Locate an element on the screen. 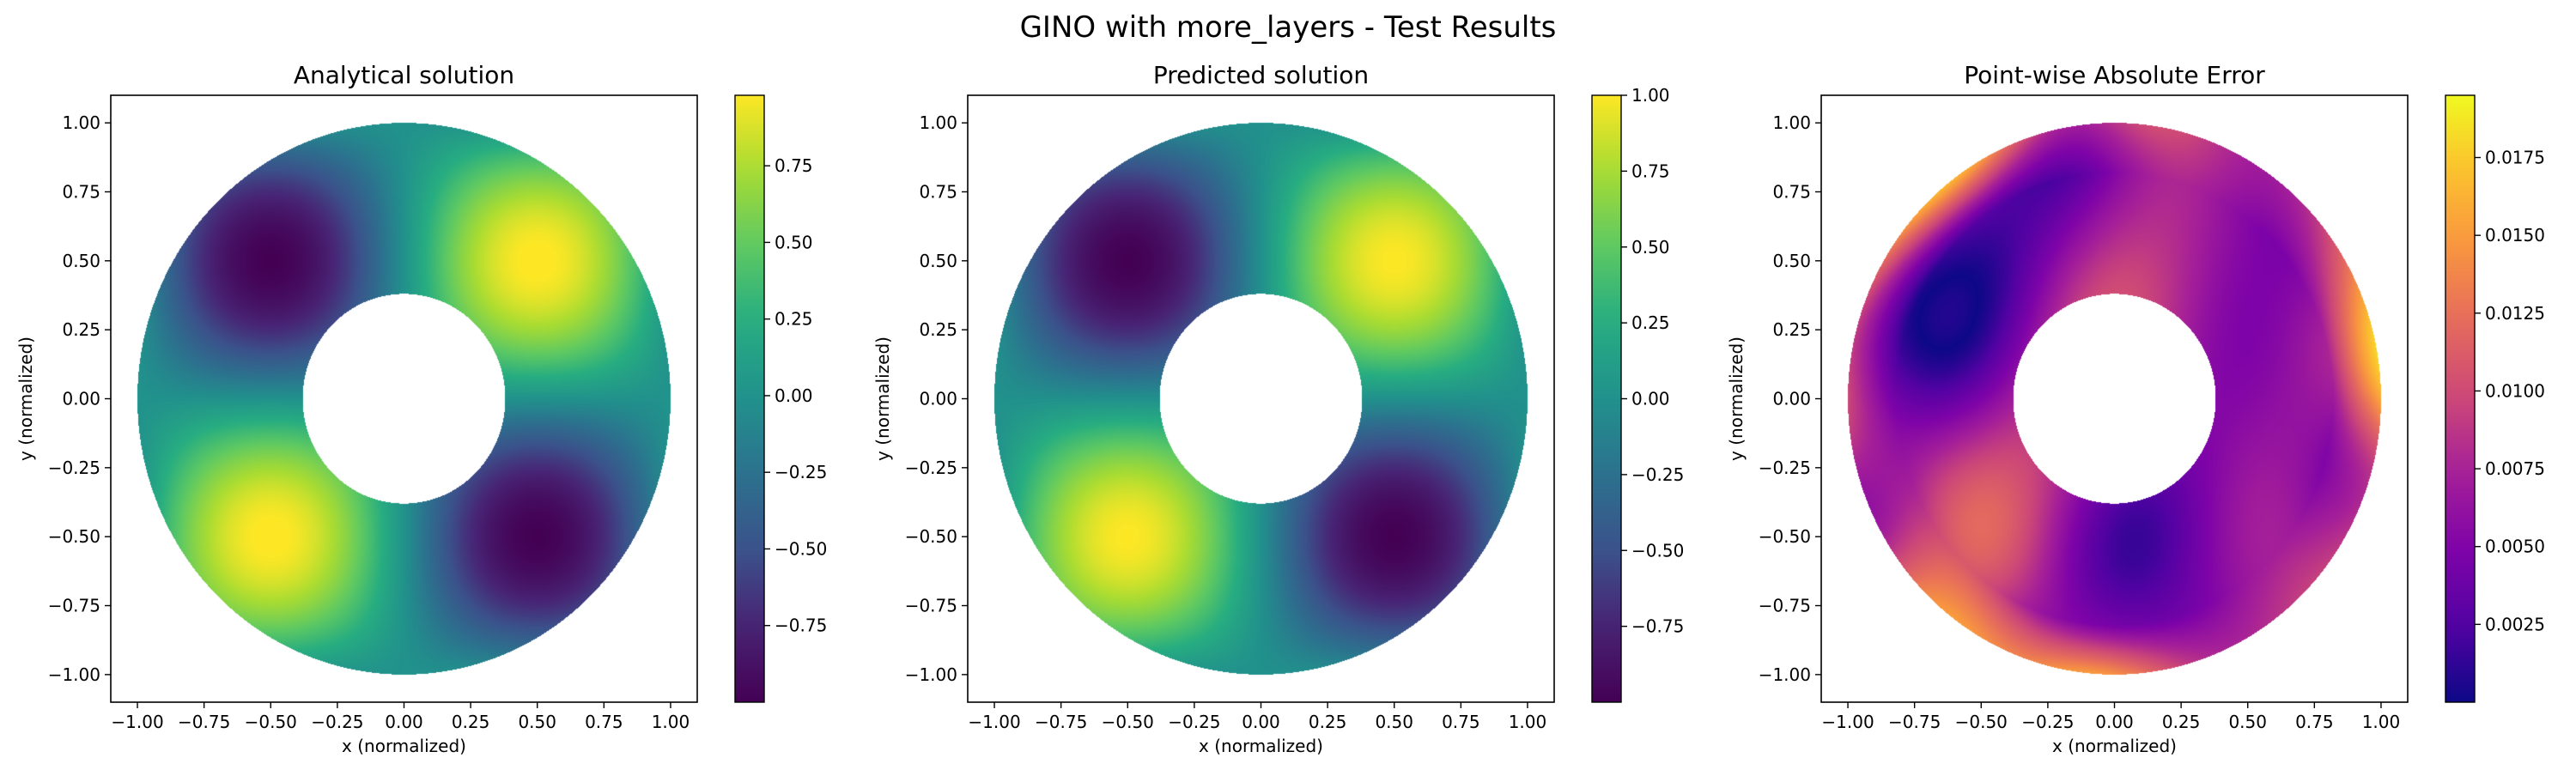  panel-title: Point-wise Absolute Error is located at coordinates (2114, 75).